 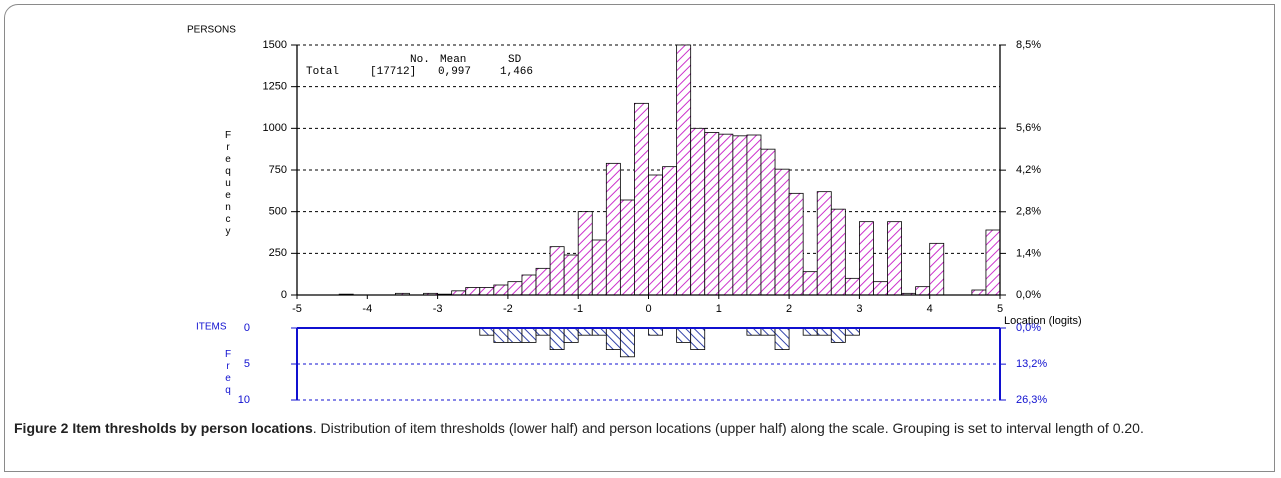 I want to click on x-tick-label: 0, so click(x=648, y=309).